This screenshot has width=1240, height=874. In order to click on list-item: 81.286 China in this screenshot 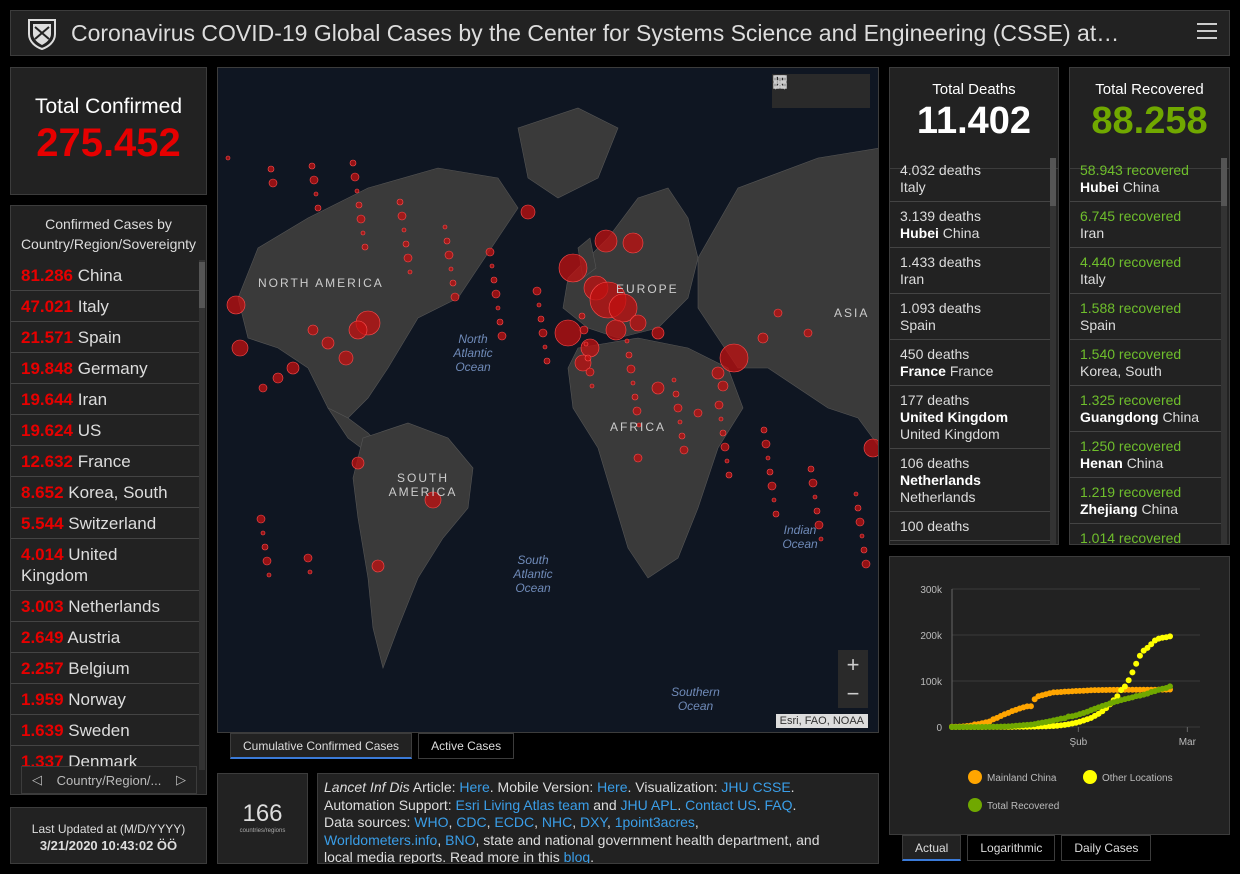, I will do `click(105, 275)`.